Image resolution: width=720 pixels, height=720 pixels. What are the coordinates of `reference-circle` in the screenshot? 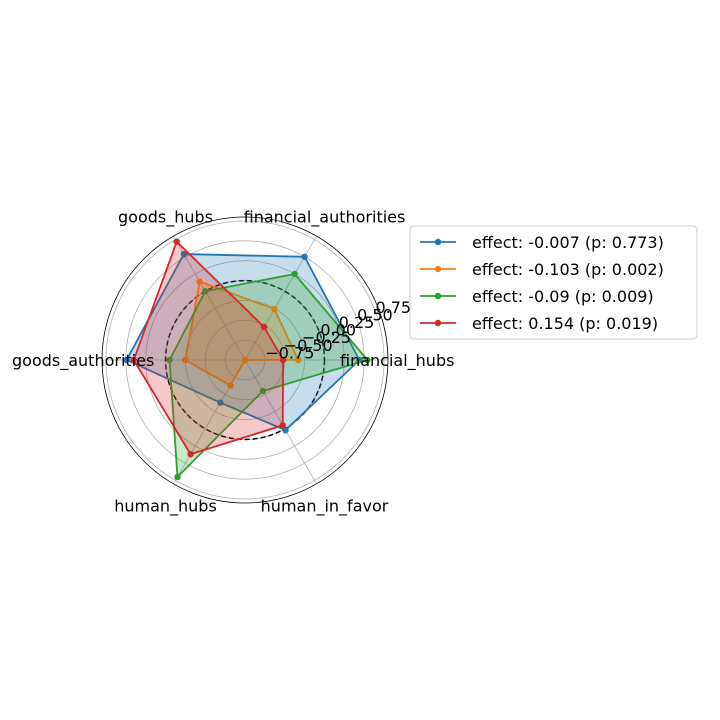 It's located at (245, 360).